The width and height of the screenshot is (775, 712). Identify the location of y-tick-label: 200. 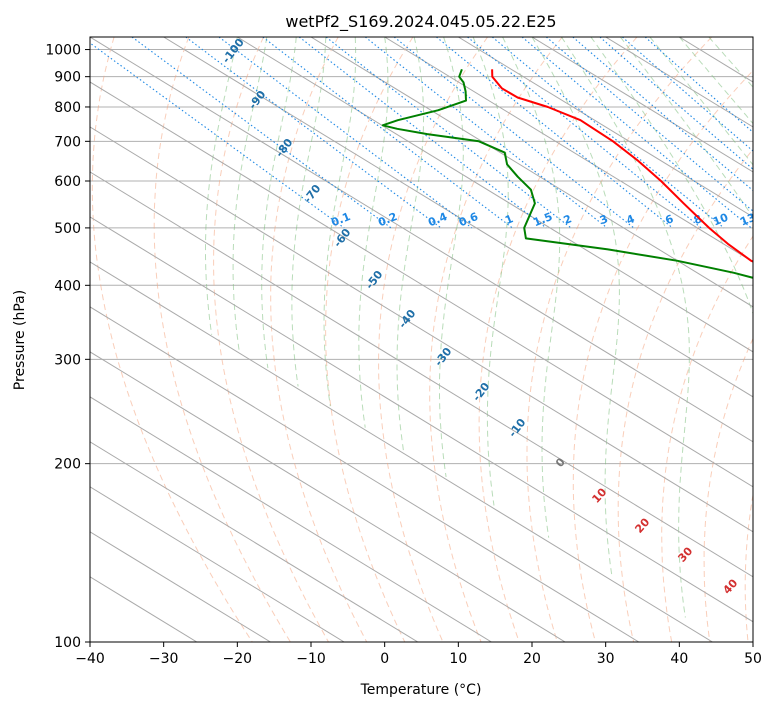
(67, 465).